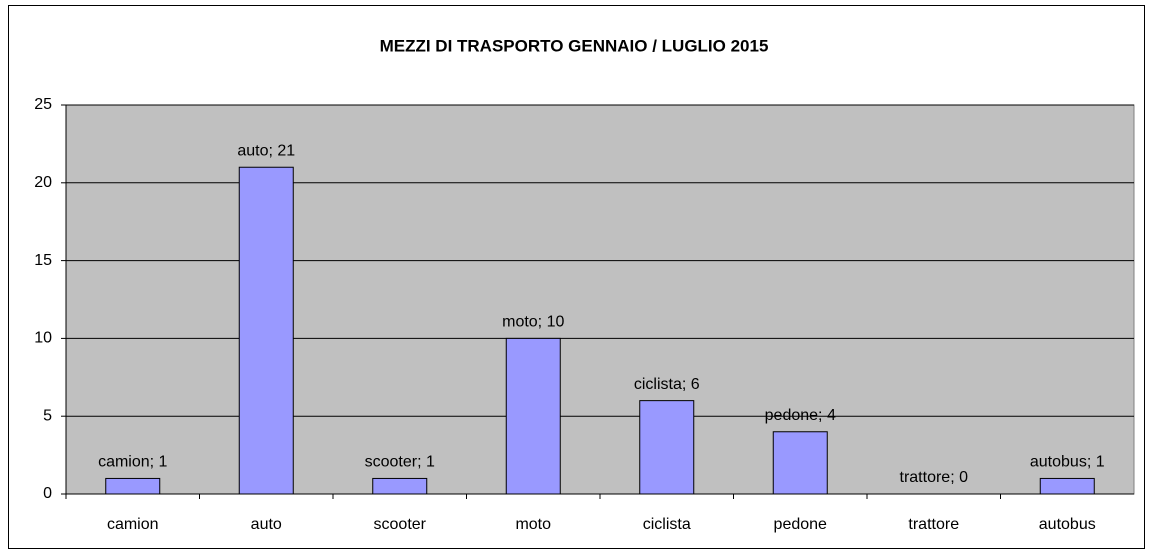 The height and width of the screenshot is (553, 1152). I want to click on y-tick-label: 15, so click(43, 260).